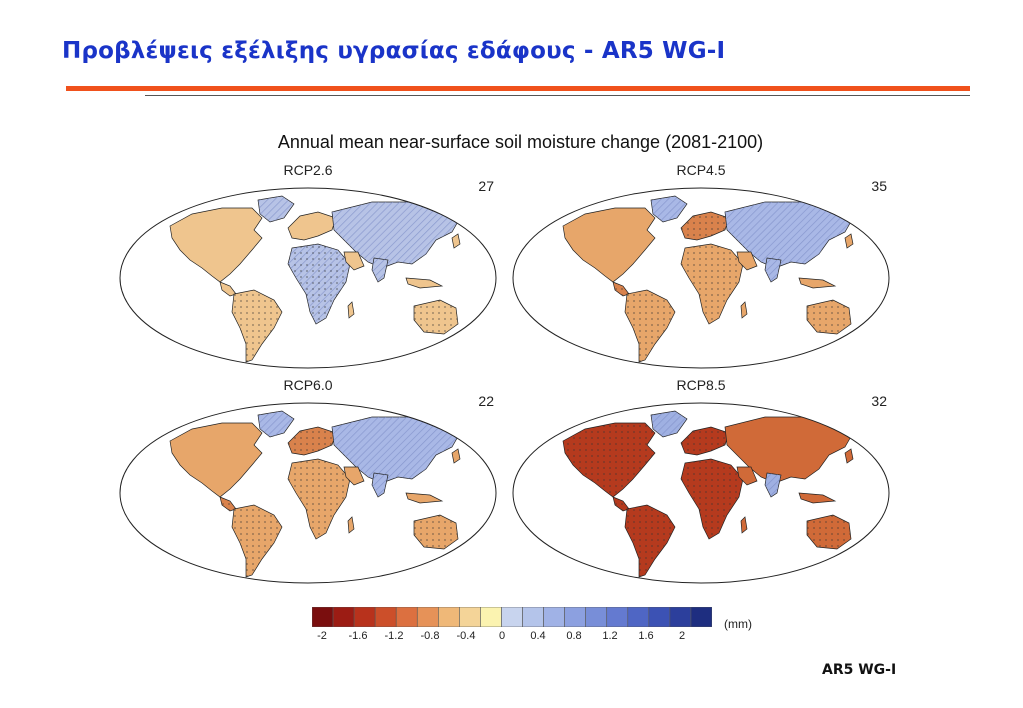 The width and height of the screenshot is (1023, 708). I want to click on panel-label: RCP8.5, so click(701, 385).